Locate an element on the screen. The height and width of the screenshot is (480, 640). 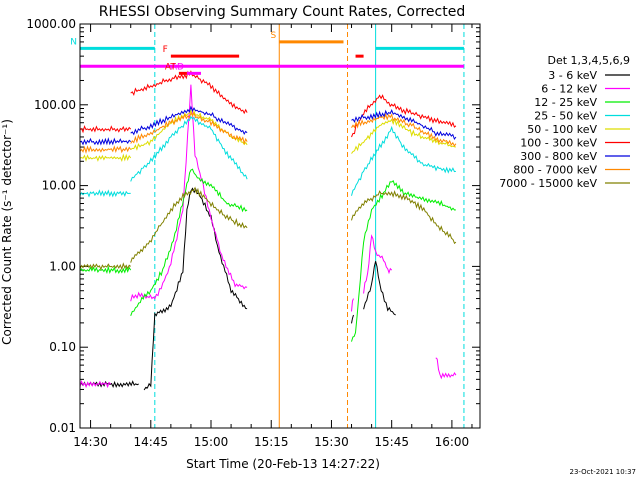
legend-label: 50 - 100 keV is located at coordinates (562, 129).